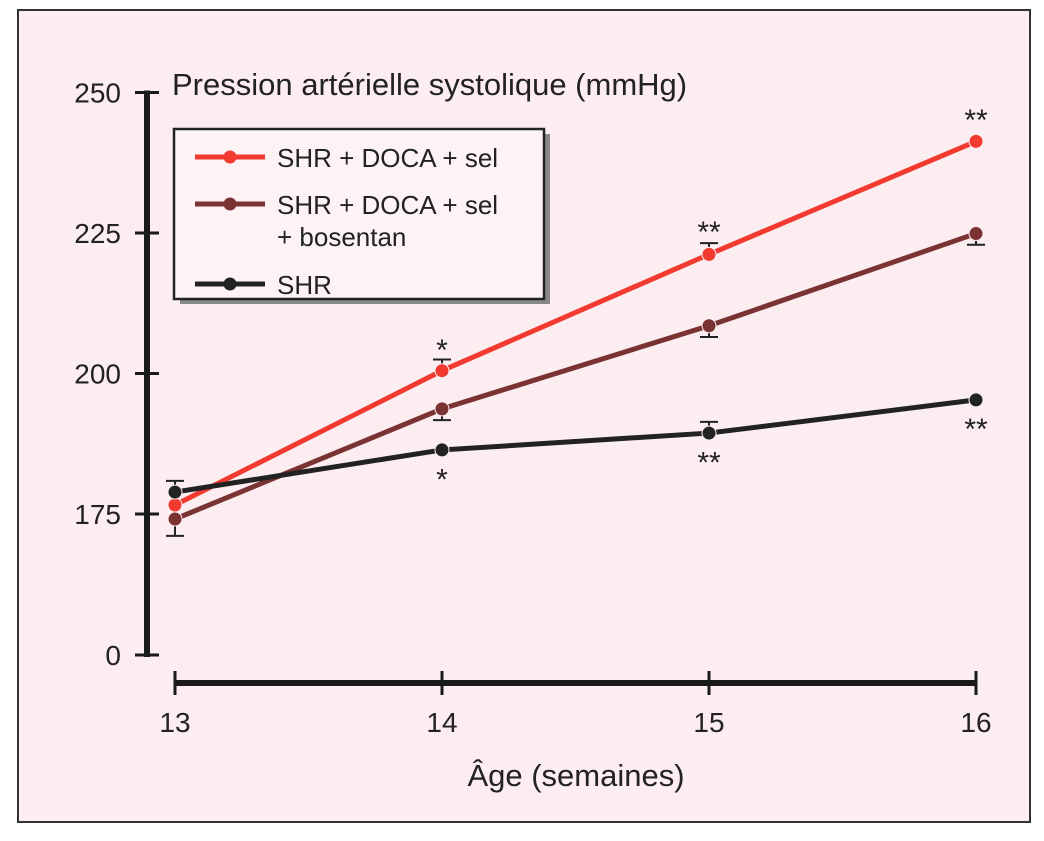  I want to click on chart-title: Pression artérielle systolique (mmHg), so click(429, 84).